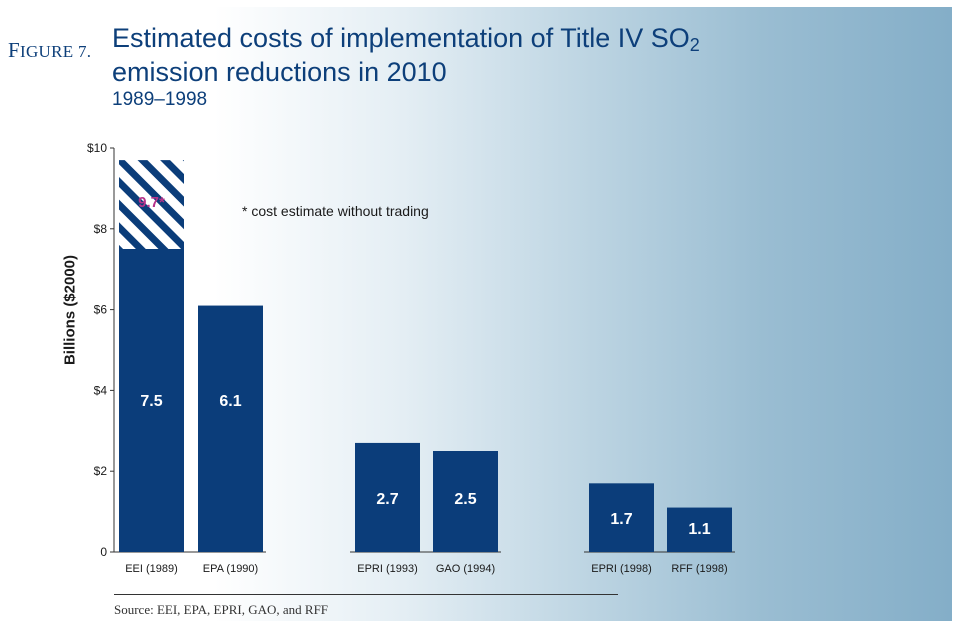 Image resolution: width=958 pixels, height=632 pixels. I want to click on data-label: 2.7, so click(387, 499).